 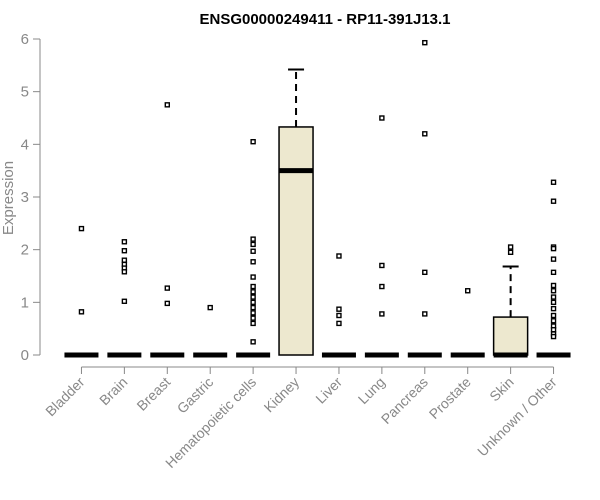 I want to click on x-tick-label: Kidney, so click(x=282, y=395).